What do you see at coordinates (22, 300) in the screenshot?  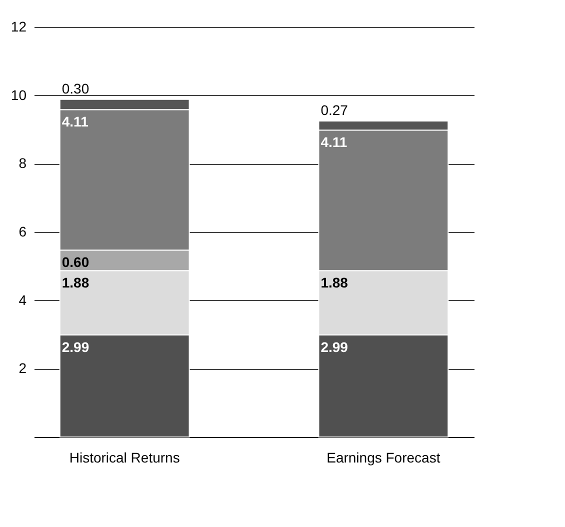 I see `y-tick-label: 4` at bounding box center [22, 300].